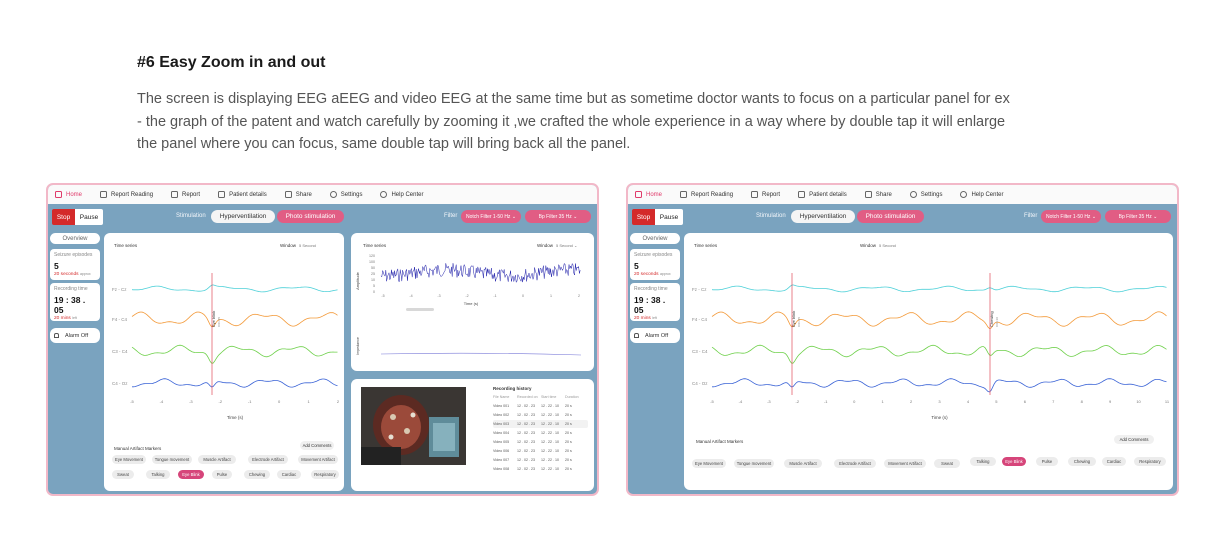 This screenshot has width=1224, height=546. Describe the element at coordinates (438, 296) in the screenshot. I see `x-tick-label: -3` at that location.